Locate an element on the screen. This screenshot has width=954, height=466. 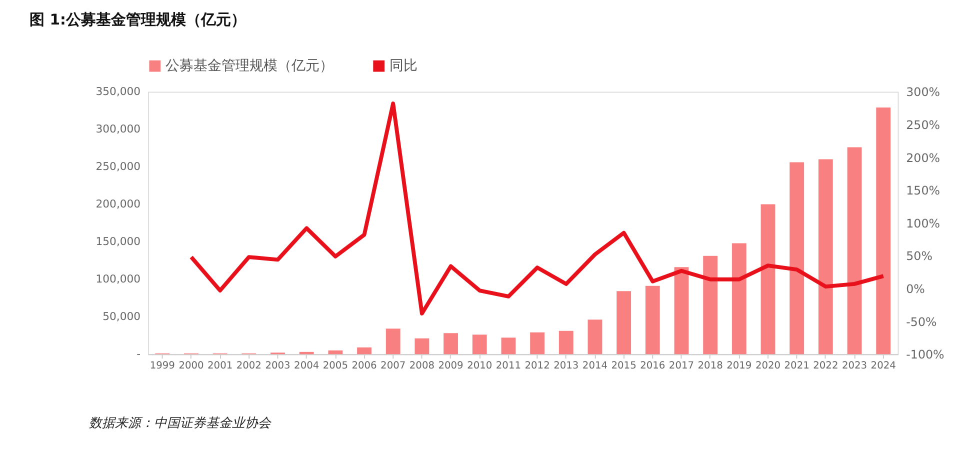
x-tick-label: 2015 is located at coordinates (623, 366).